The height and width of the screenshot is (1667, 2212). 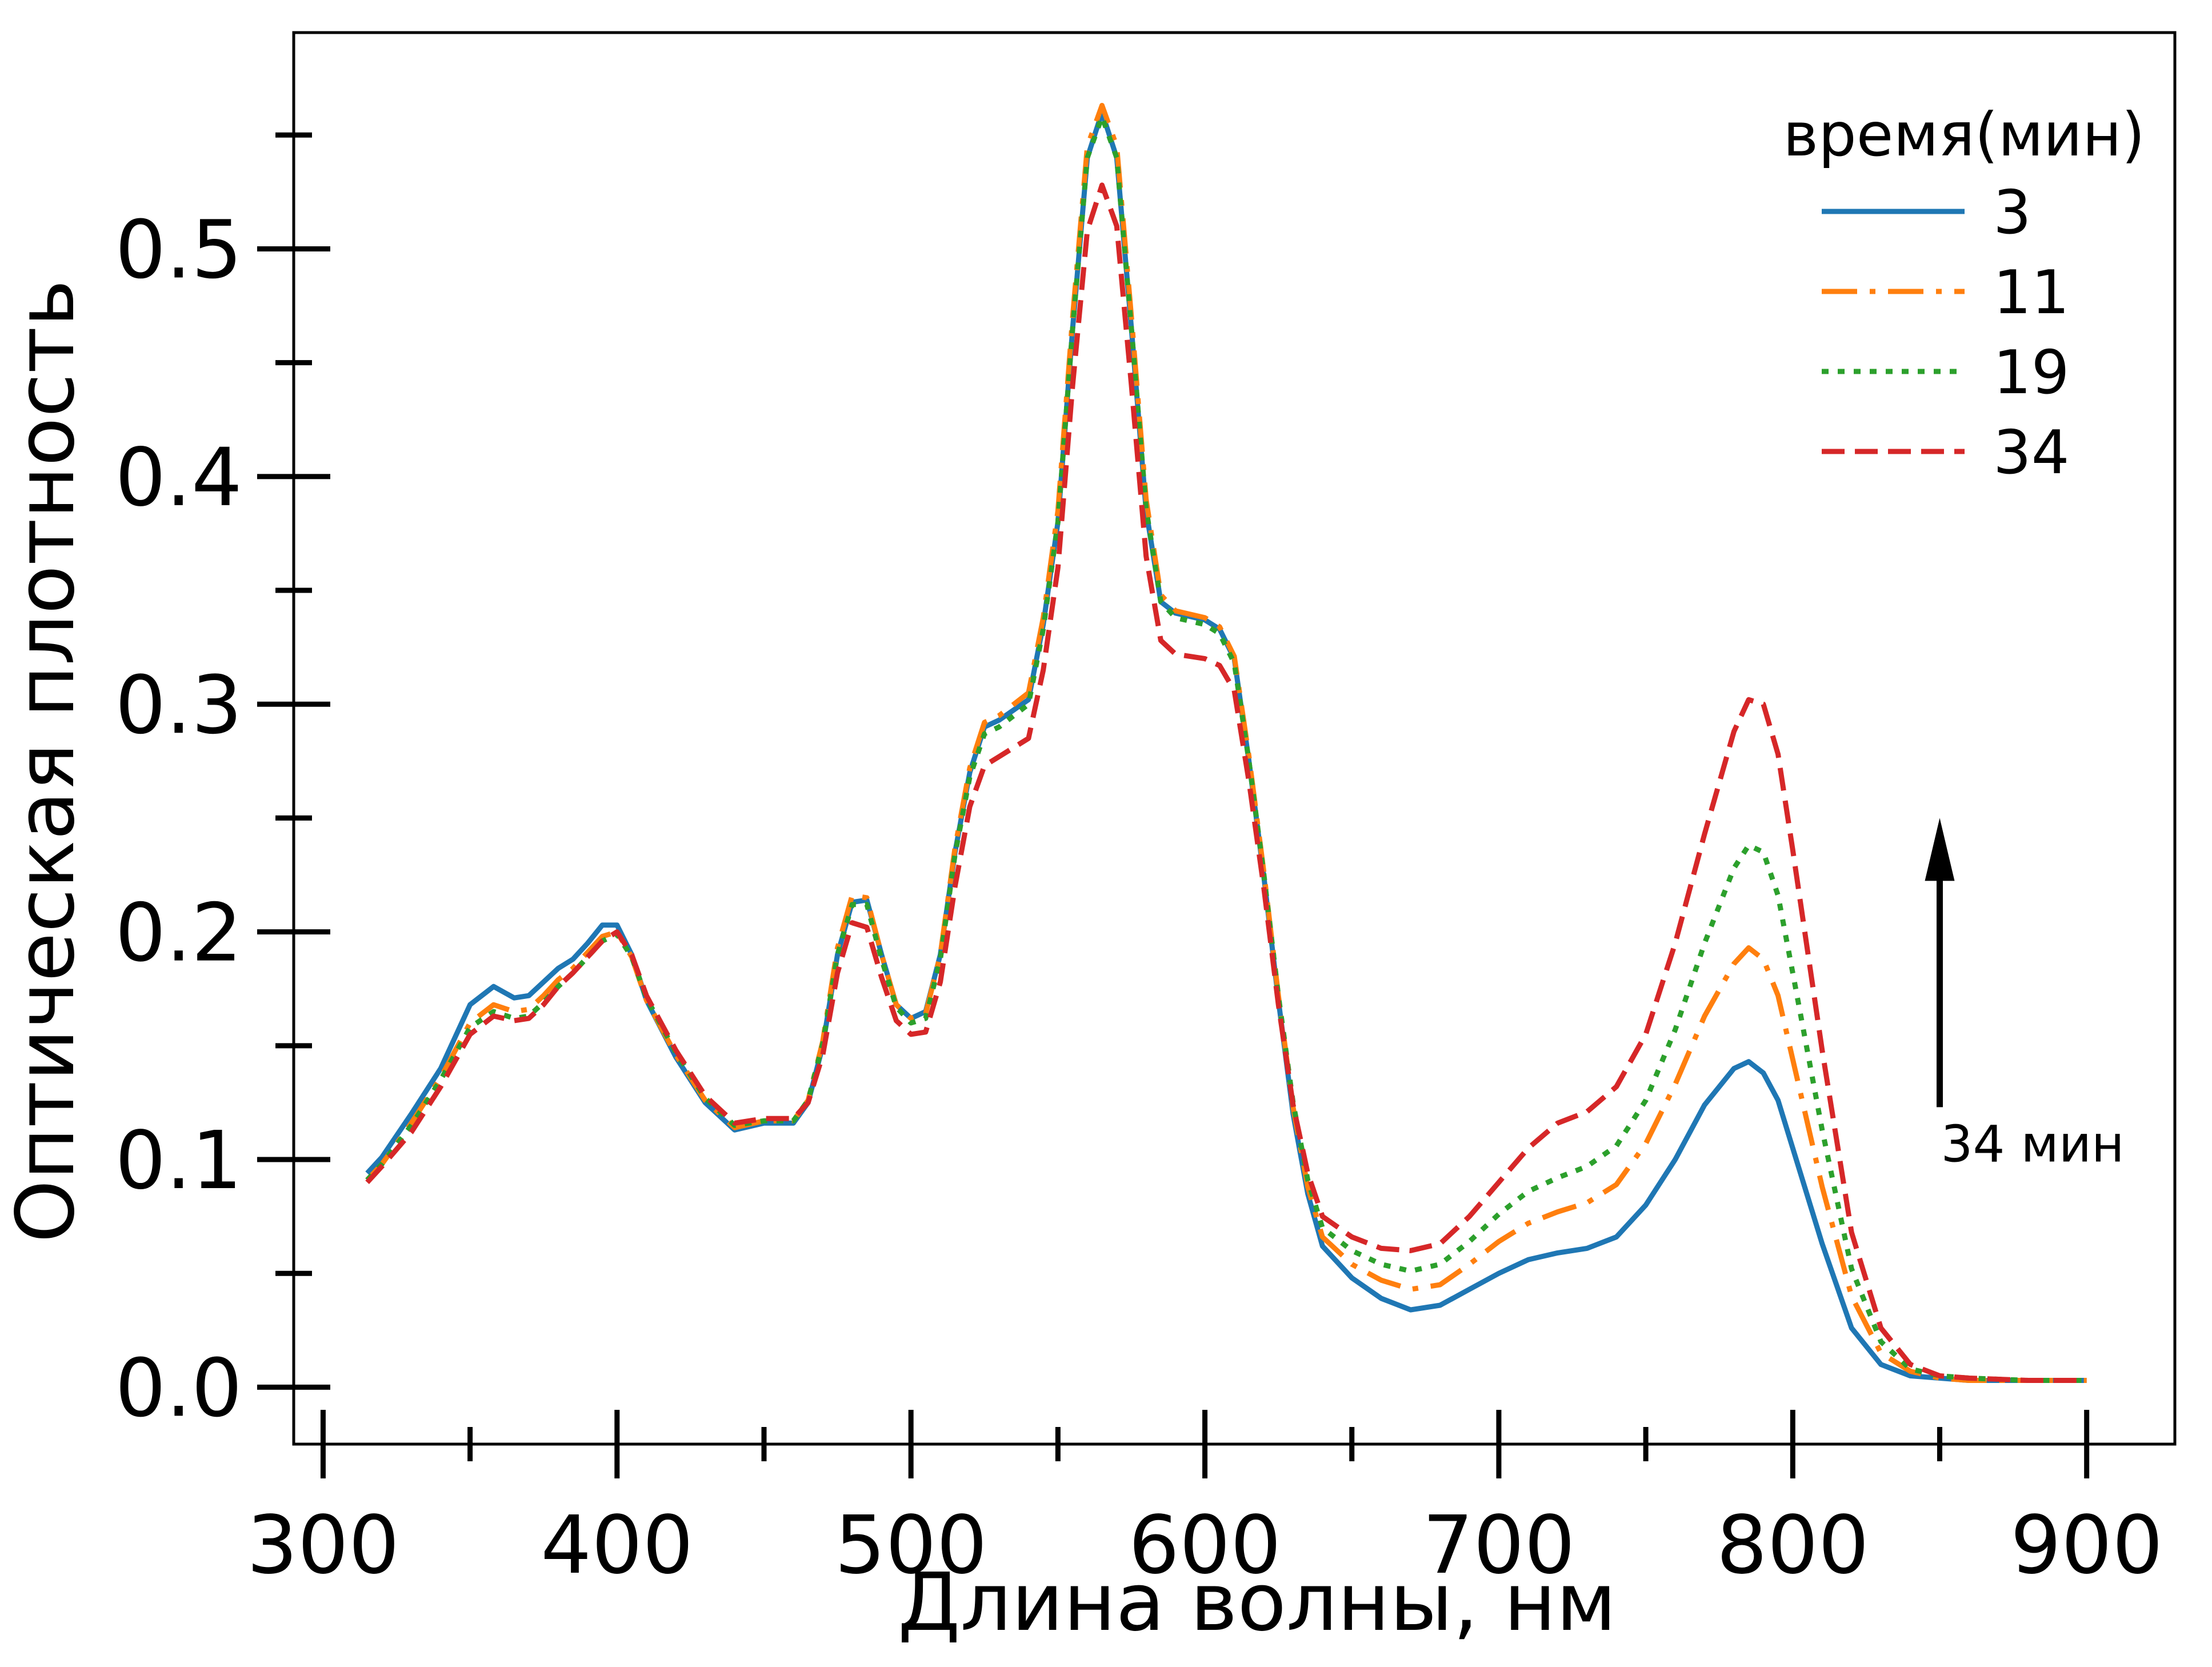 I want to click on y-tick-label: 0.4, so click(x=178, y=478).